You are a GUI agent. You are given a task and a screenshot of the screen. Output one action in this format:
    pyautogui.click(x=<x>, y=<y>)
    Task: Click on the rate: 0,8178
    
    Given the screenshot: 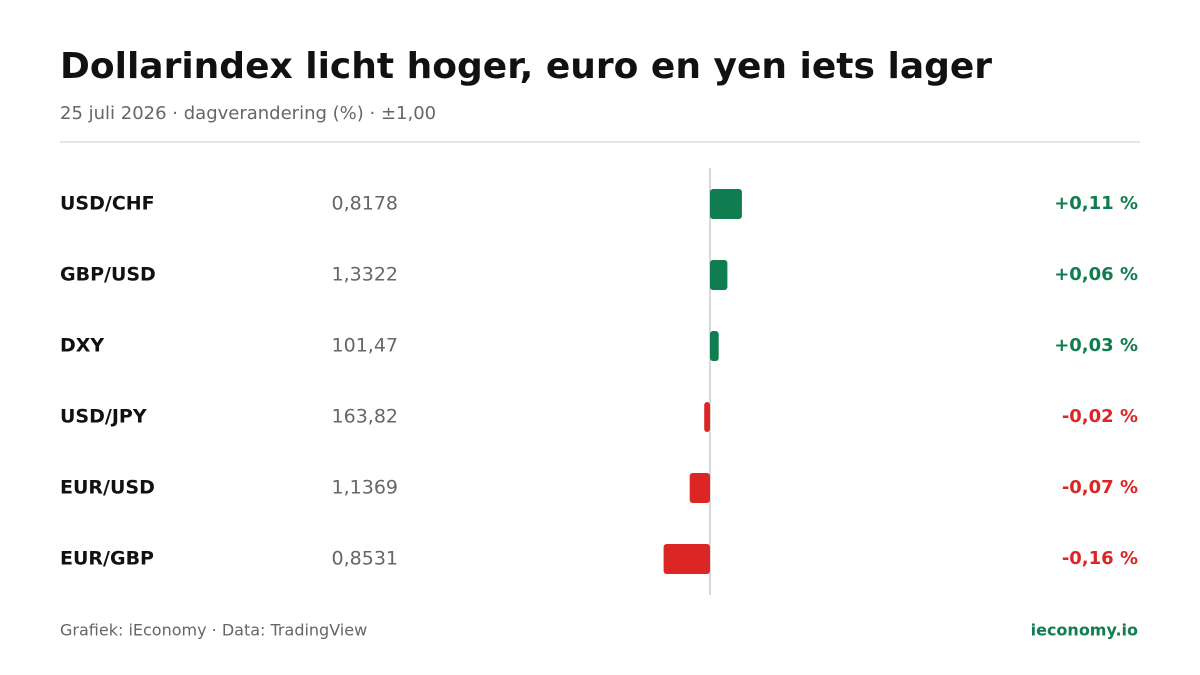 What is the action you would take?
    pyautogui.click(x=365, y=204)
    